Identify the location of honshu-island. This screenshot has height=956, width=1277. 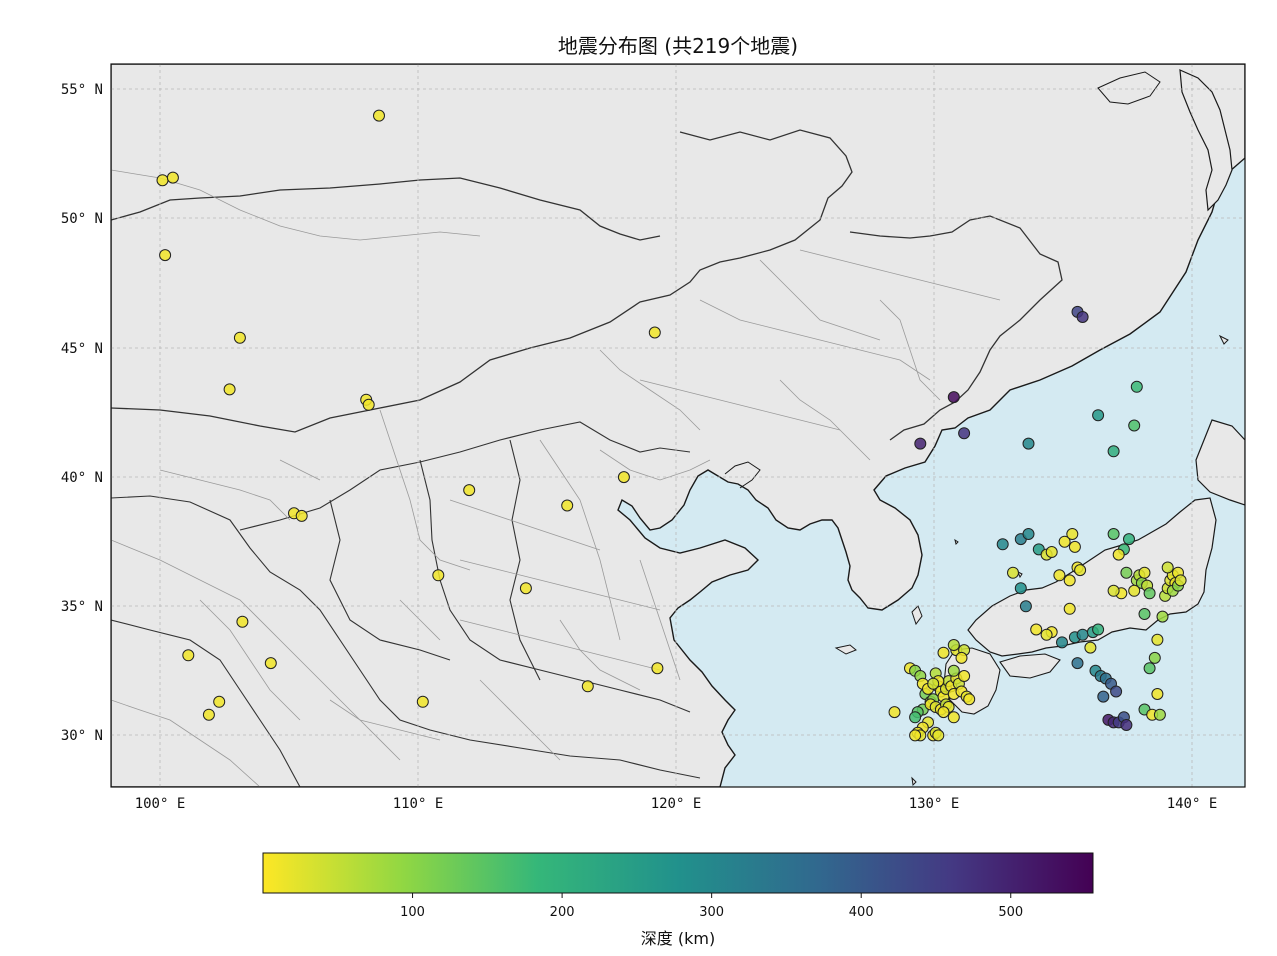
(1092, 577).